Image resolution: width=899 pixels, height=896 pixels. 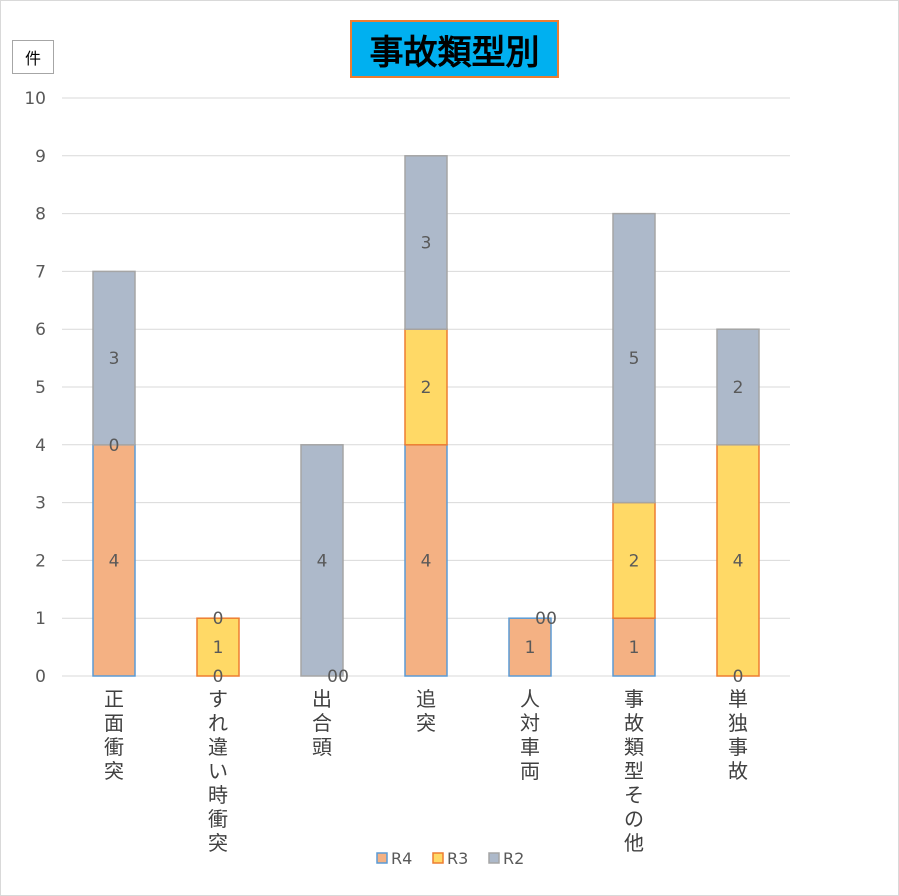 I want to click on data-label-r3: 1, so click(x=218, y=648).